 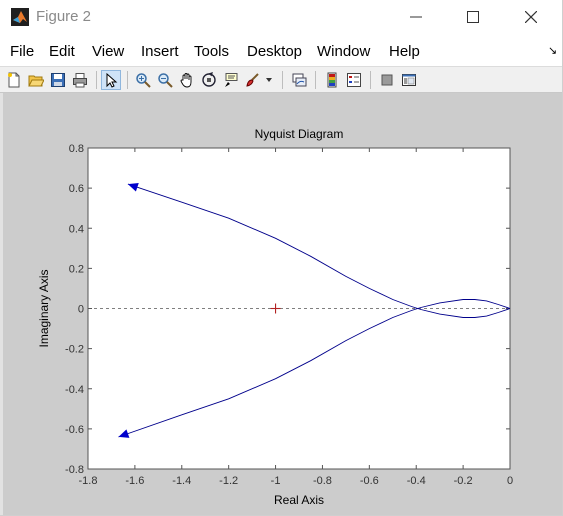 I want to click on link-plot-icon, so click(x=299, y=80).